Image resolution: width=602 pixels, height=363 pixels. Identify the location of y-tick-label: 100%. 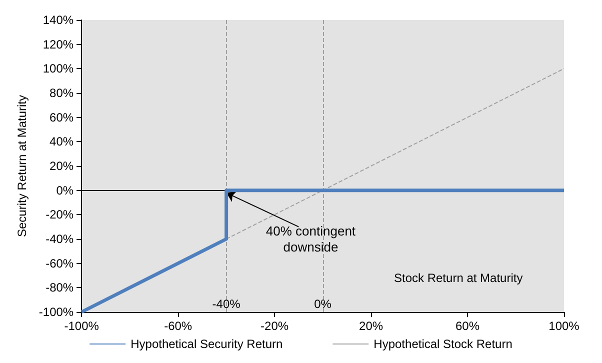
(58, 69).